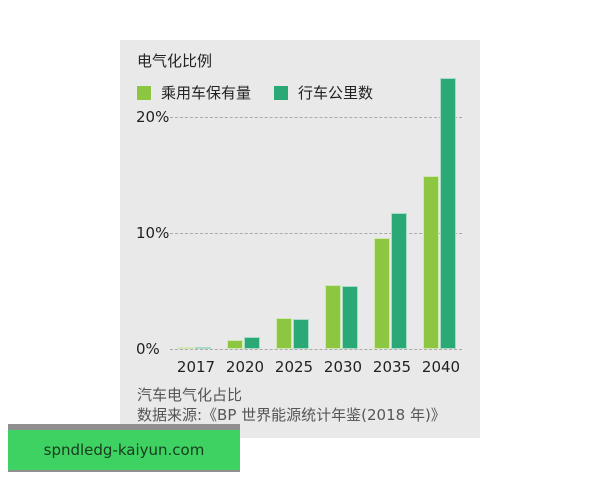 The image size is (600, 480). Describe the element at coordinates (196, 367) in the screenshot. I see `x-tick: 2017` at that location.